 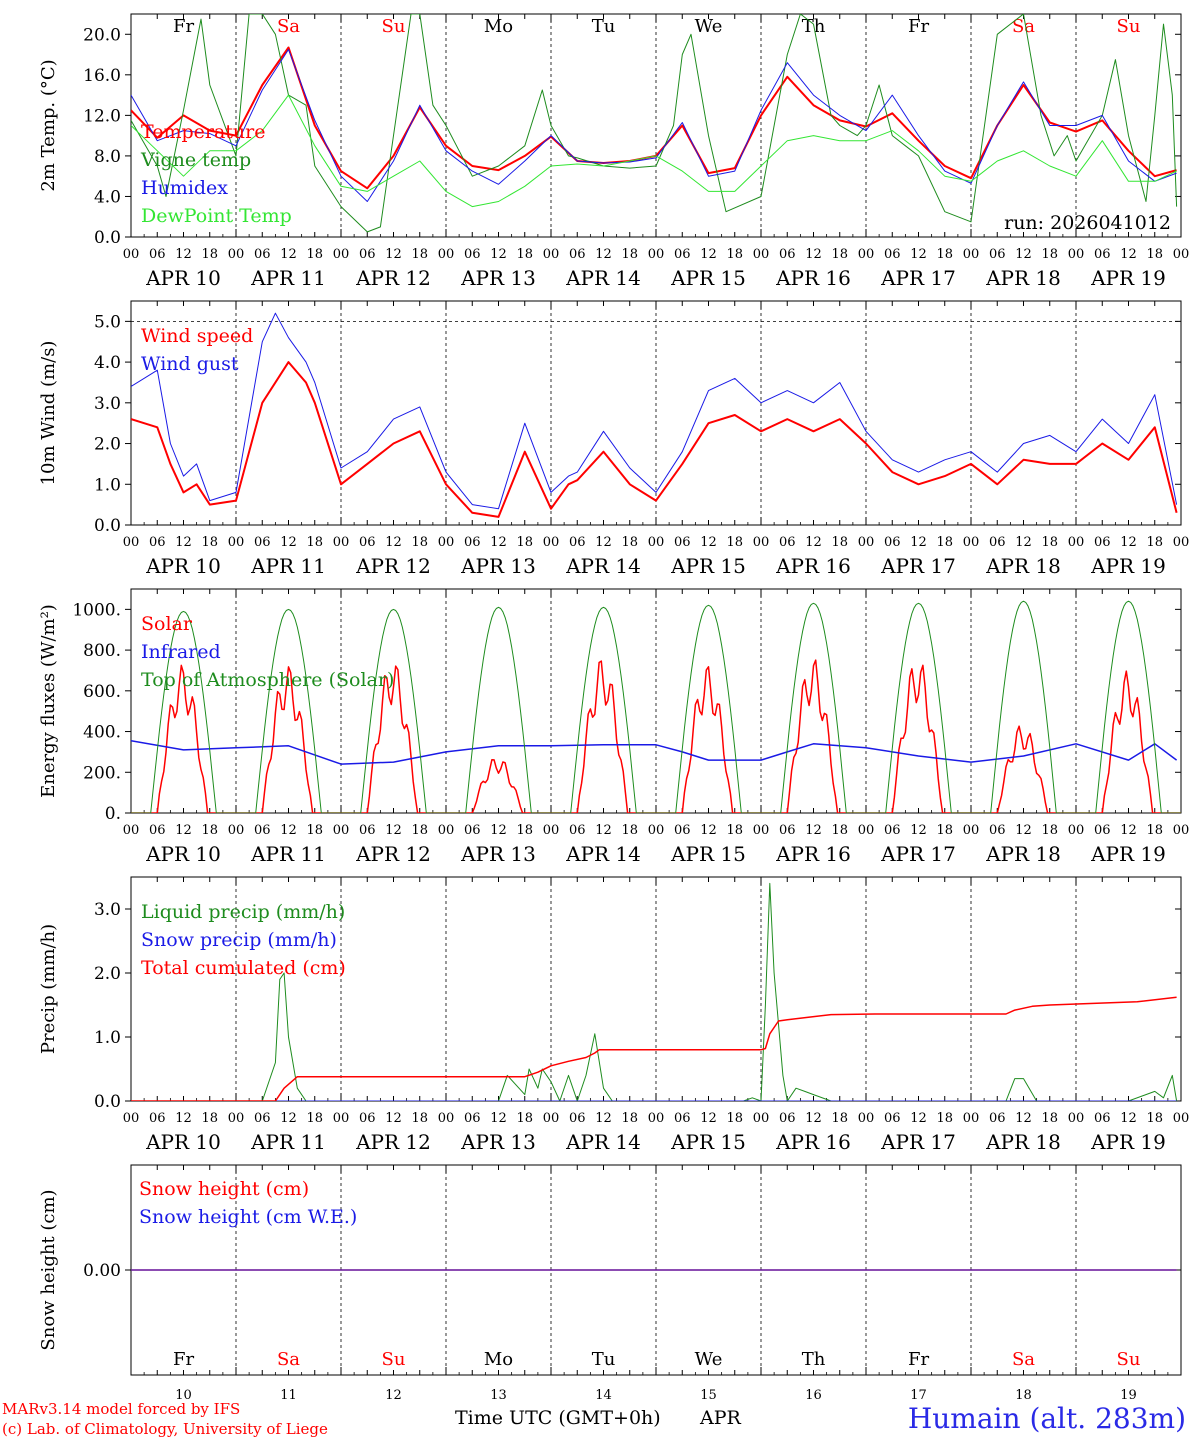 What do you see at coordinates (498, 1395) in the screenshot?
I see `day-number-label: 13` at bounding box center [498, 1395].